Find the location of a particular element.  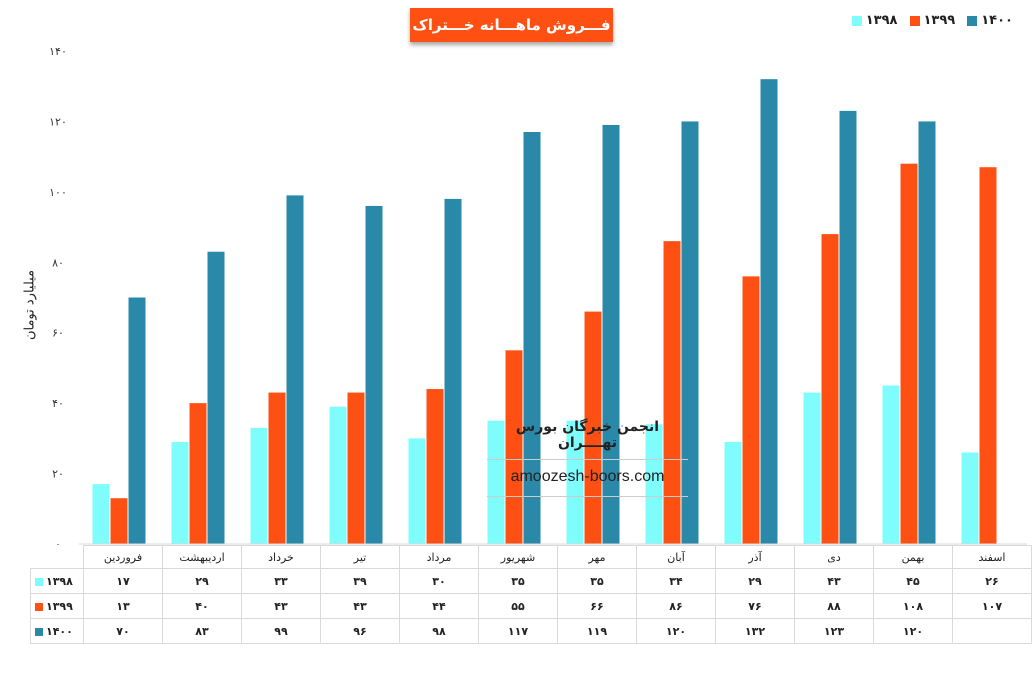

data-label is located at coordinates (992, 631).